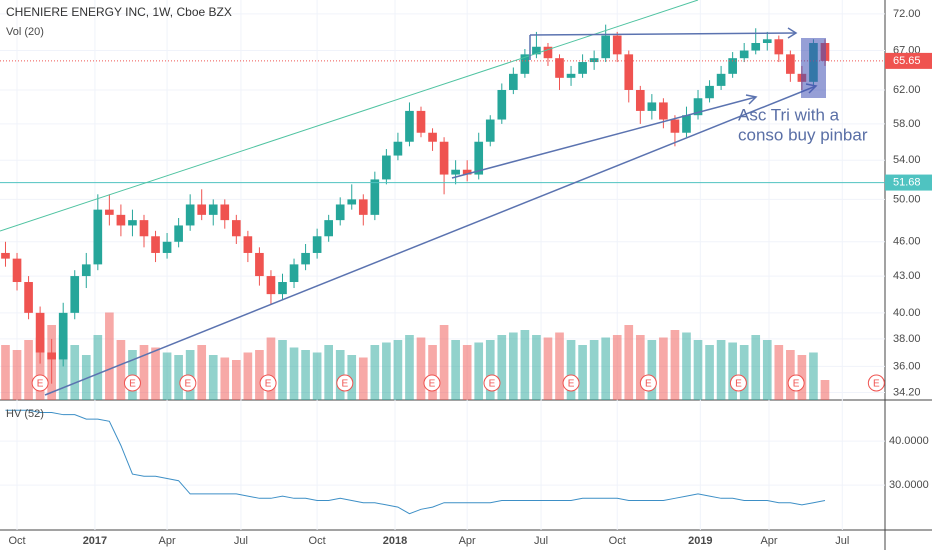  I want to click on y-tick-label: 58.00, so click(907, 124).